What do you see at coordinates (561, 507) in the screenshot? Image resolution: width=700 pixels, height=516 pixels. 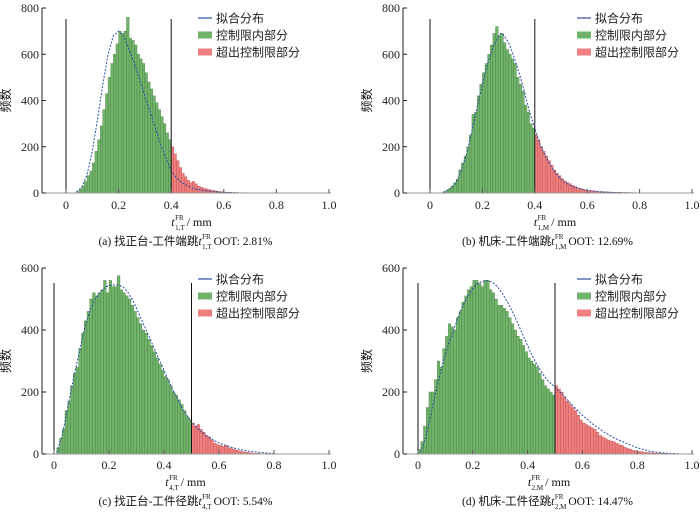 I see `panel-caption-subscript: 2,M` at bounding box center [561, 507].